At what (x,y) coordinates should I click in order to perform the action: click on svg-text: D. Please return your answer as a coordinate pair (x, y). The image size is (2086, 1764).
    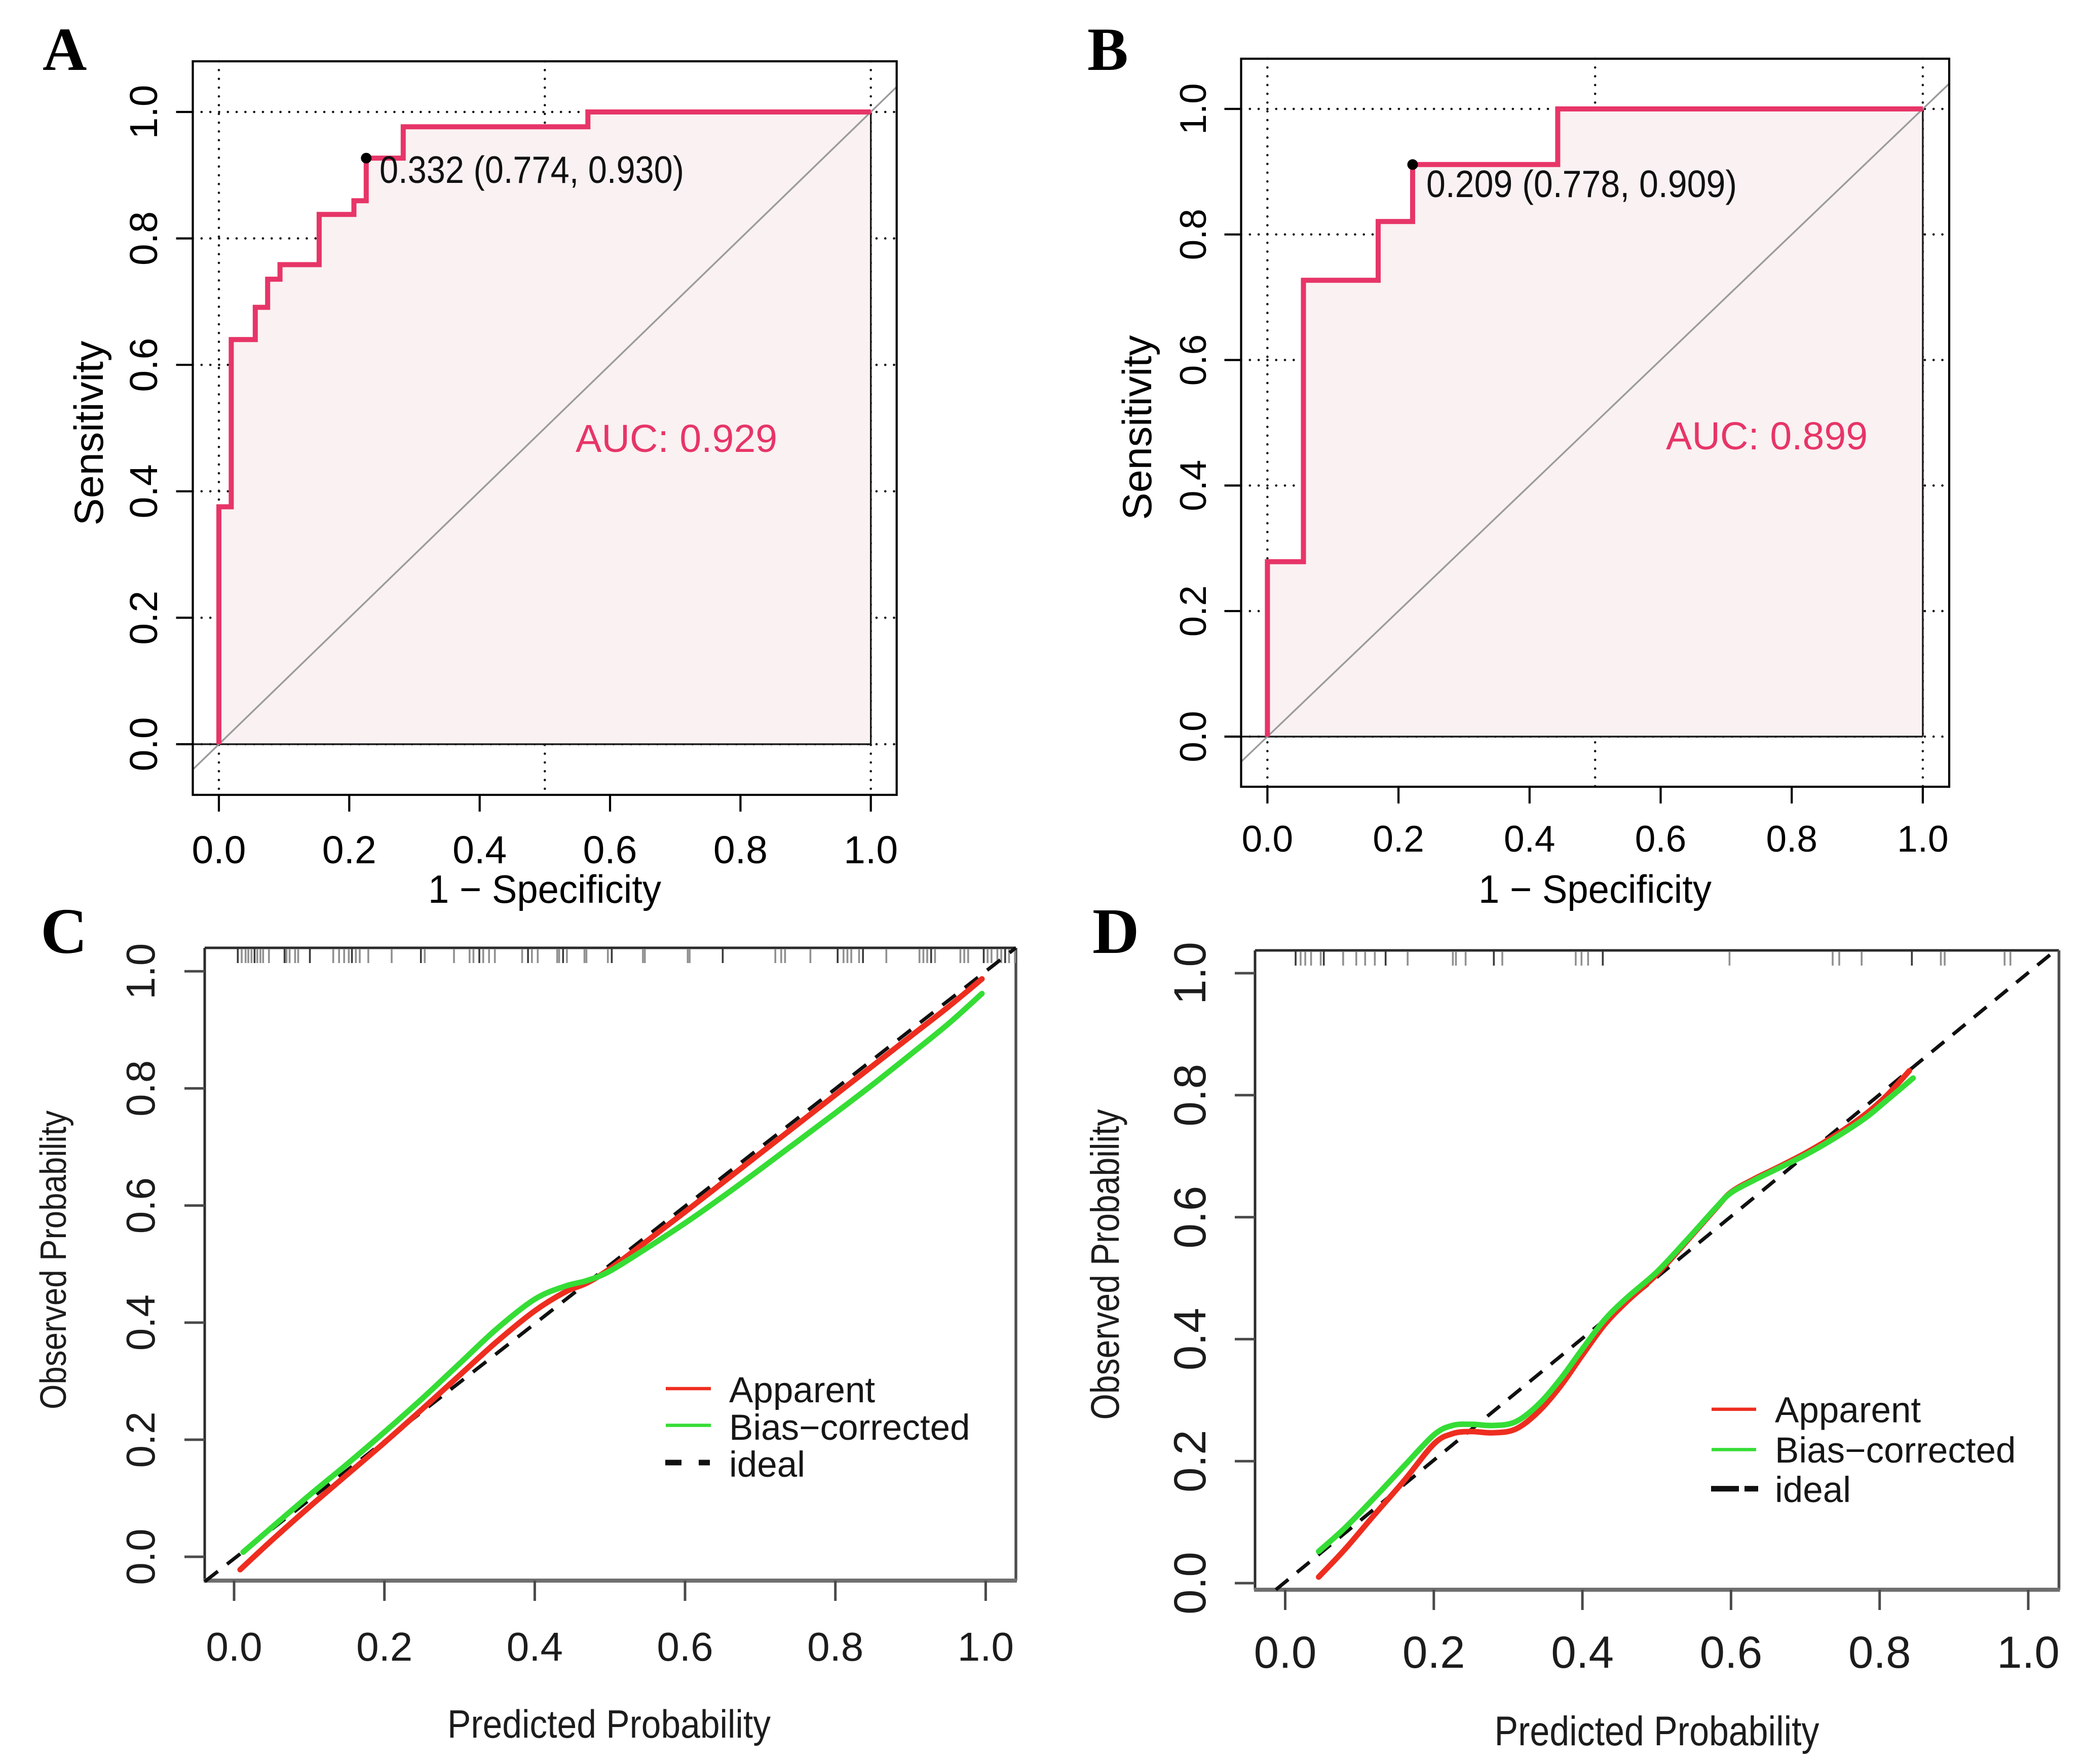
    Looking at the image, I should click on (1116, 931).